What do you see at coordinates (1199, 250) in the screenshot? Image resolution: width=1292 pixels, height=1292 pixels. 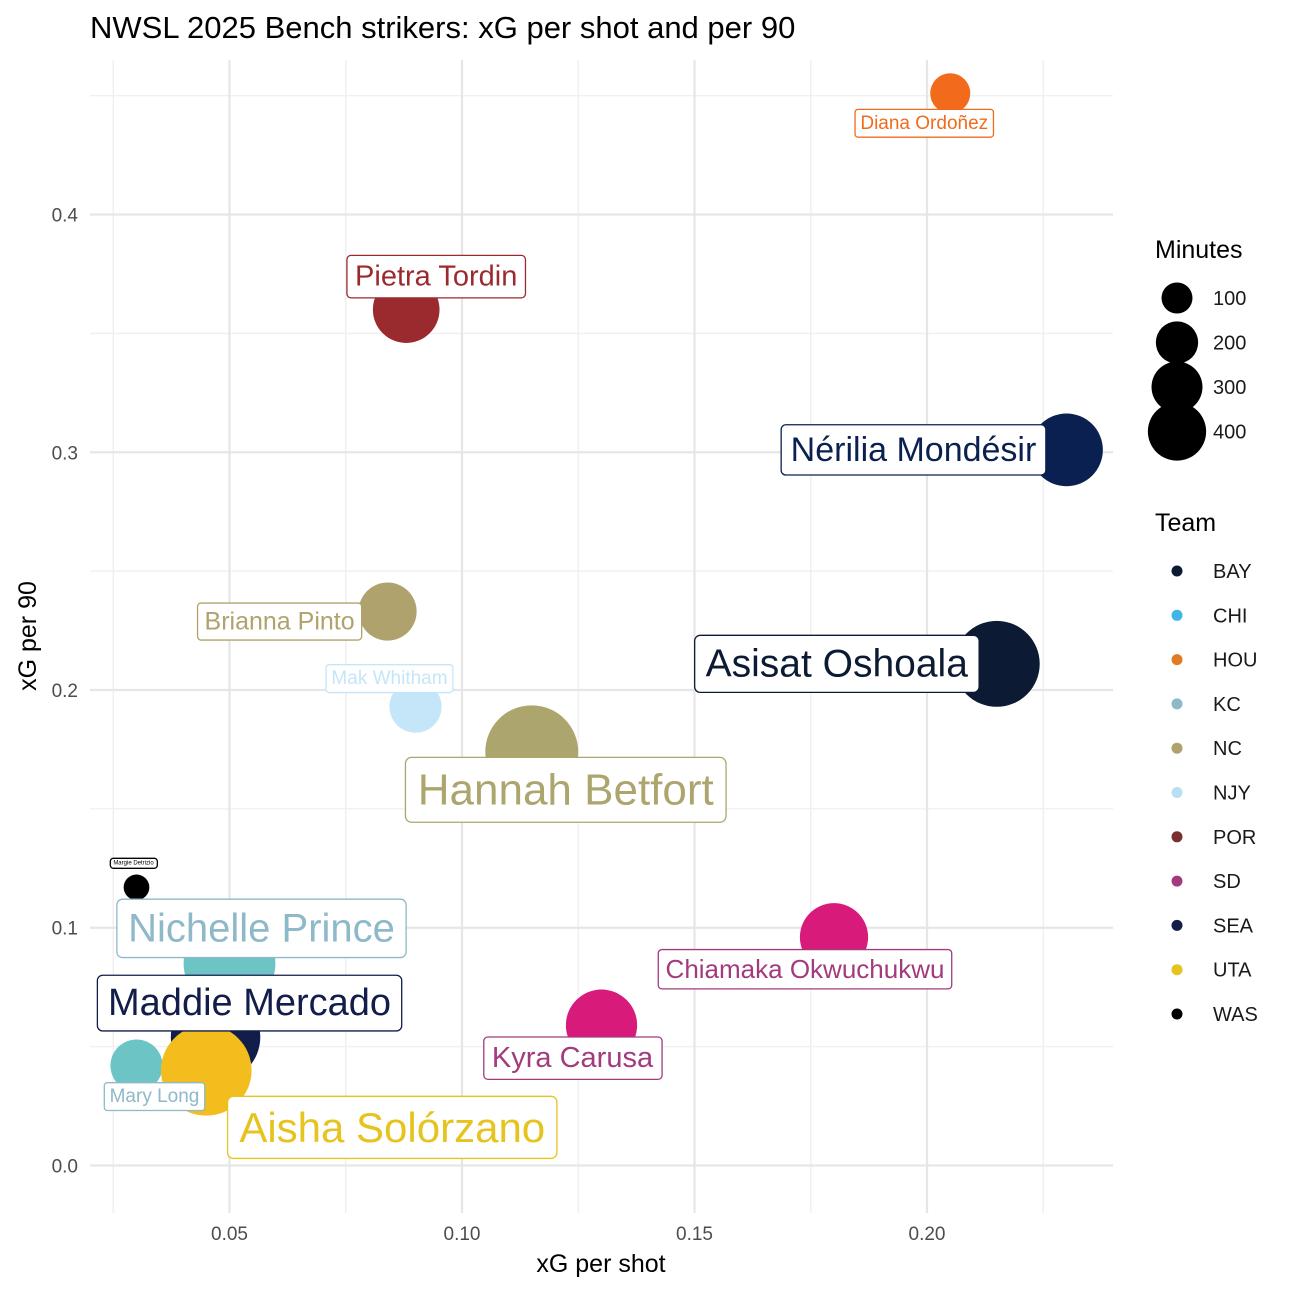 I see `size-legend-title: Minutes` at bounding box center [1199, 250].